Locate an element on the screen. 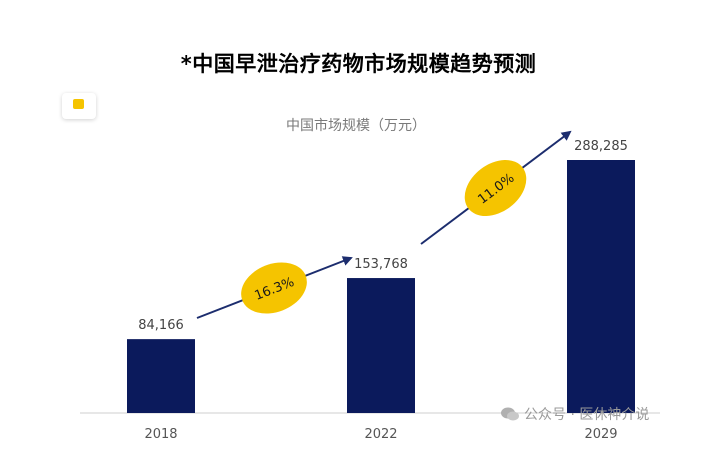  bar-2022 is located at coordinates (381, 345).